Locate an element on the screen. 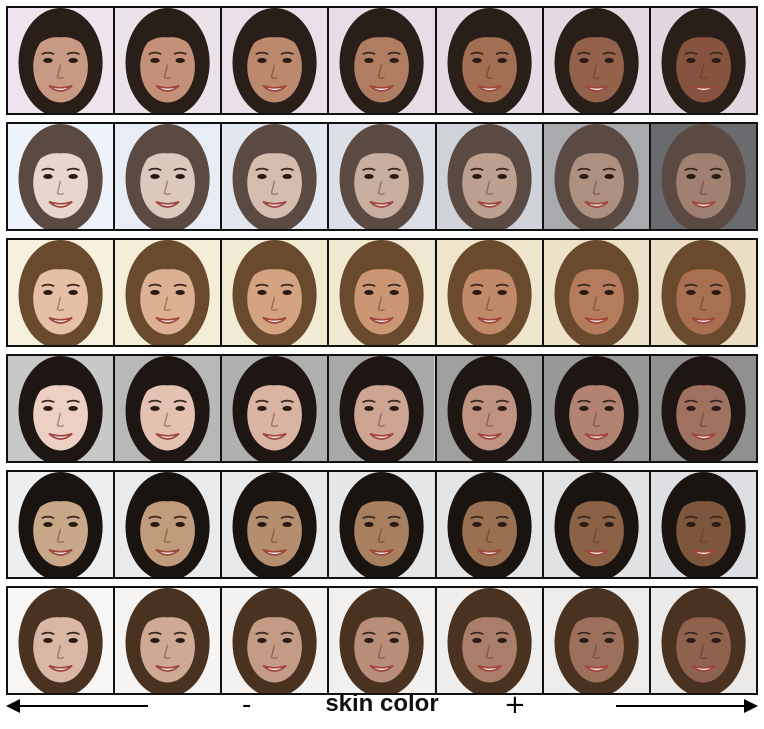 The width and height of the screenshot is (764, 729). right-arrow-head-icon is located at coordinates (751, 706).